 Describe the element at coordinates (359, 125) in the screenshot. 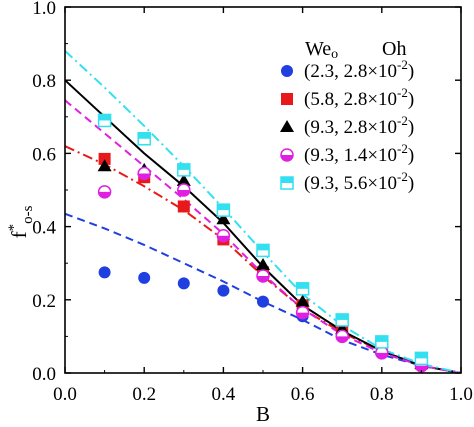

I see `legend-label: (9.3, 2.8×10-2)` at that location.